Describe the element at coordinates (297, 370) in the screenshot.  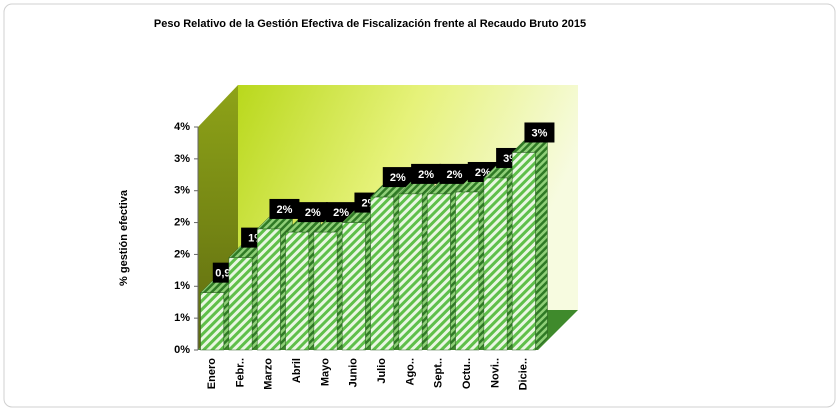
I see `x-tick-label: Abril` at that location.